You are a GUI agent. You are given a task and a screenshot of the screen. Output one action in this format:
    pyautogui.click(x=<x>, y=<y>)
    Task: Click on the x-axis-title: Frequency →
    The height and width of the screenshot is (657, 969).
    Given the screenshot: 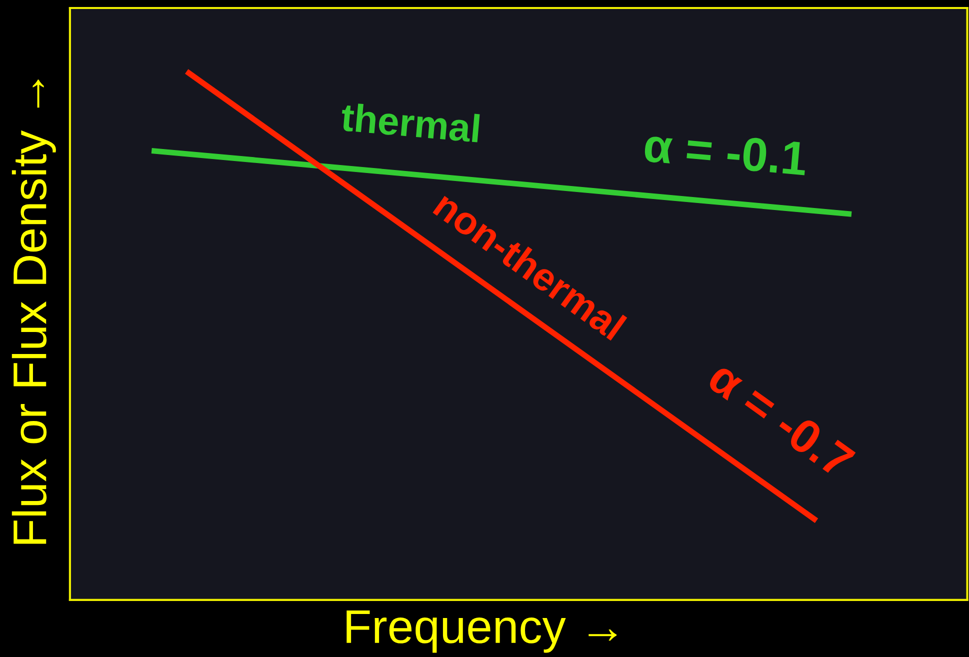 What is the action you would take?
    pyautogui.click(x=481, y=631)
    